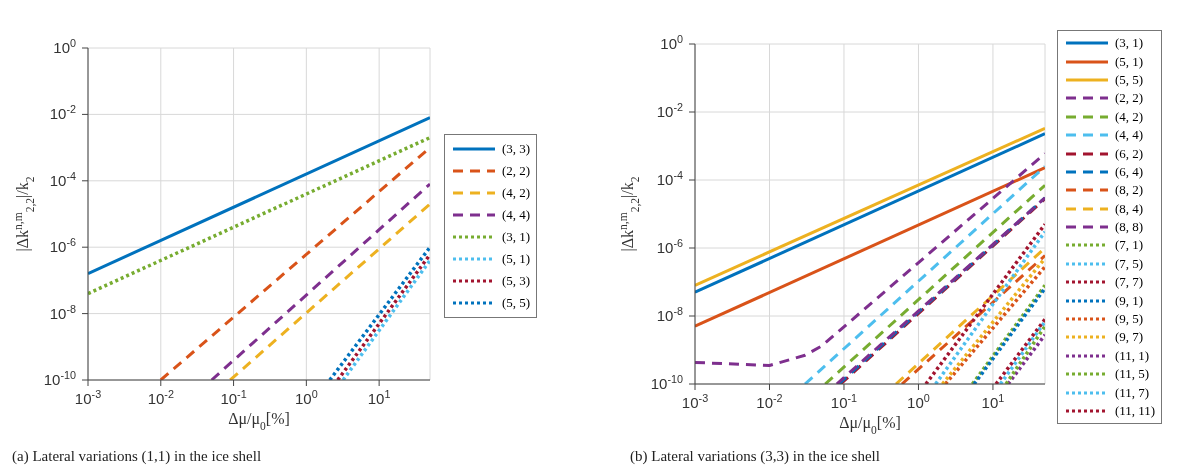  I want to click on text: (b) Lateral variations (3,3) in the ice shell, so click(755, 456).